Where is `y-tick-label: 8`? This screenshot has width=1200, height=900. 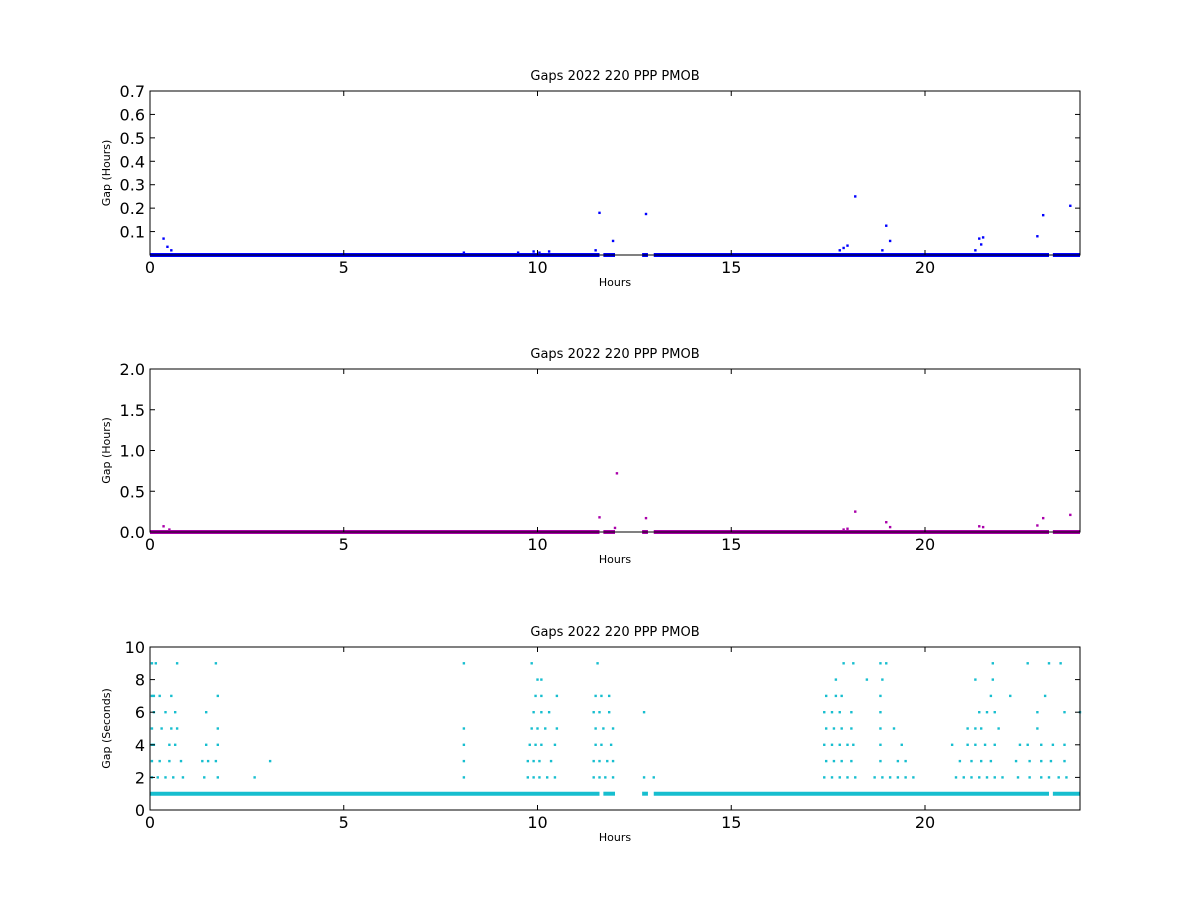
y-tick-label: 8 is located at coordinates (140, 680).